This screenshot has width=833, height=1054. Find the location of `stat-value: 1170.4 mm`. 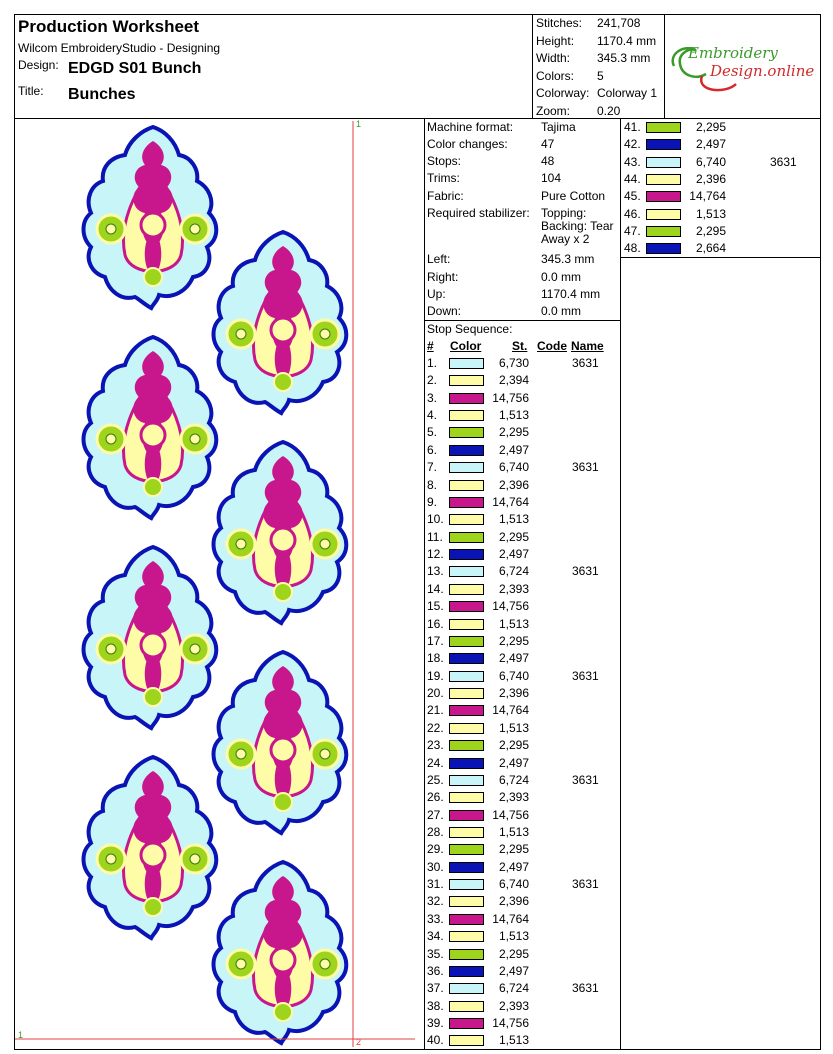

stat-value: 1170.4 mm is located at coordinates (627, 40).